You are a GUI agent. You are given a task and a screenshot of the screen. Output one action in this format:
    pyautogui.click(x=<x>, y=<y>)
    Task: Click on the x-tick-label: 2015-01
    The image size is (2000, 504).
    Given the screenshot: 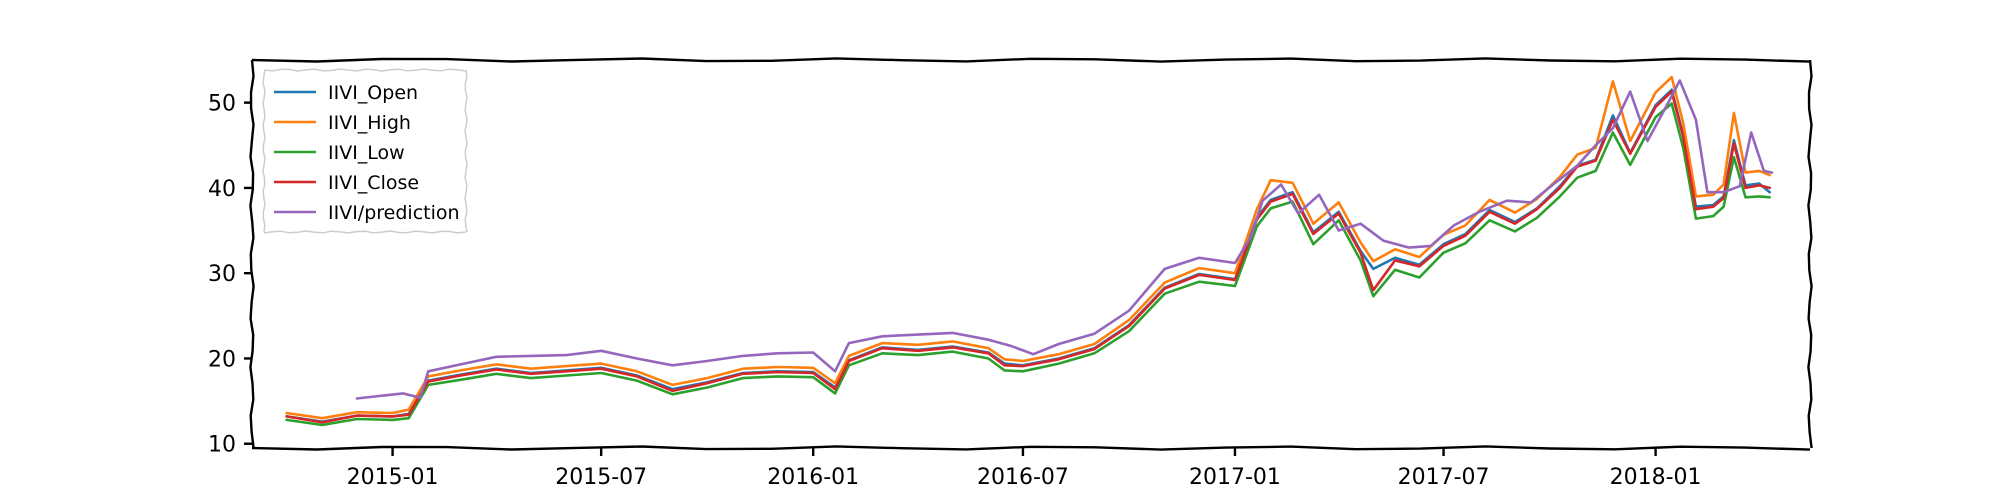 What is the action you would take?
    pyautogui.click(x=393, y=477)
    